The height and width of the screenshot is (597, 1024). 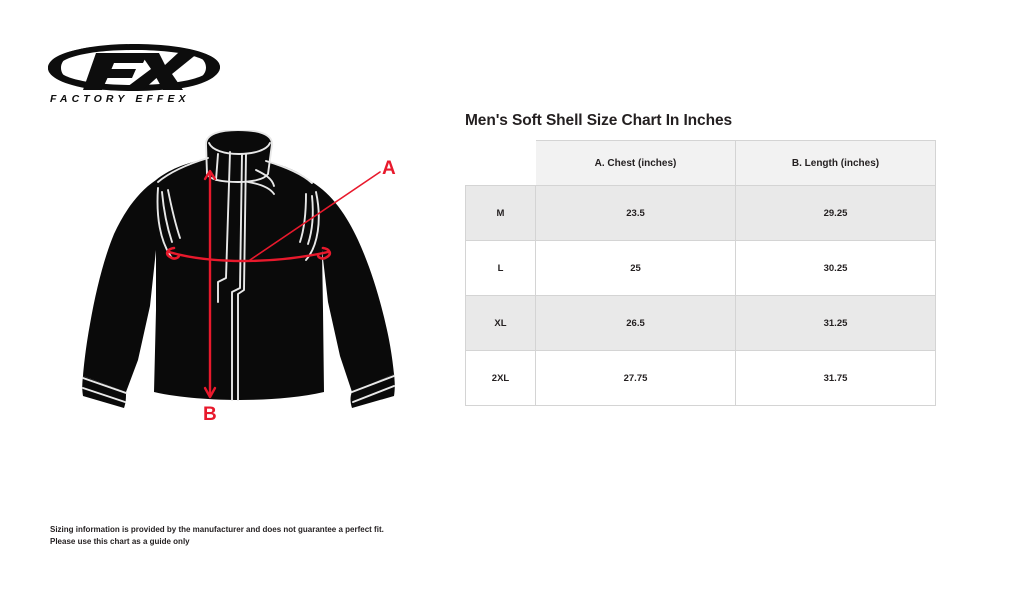 What do you see at coordinates (635, 323) in the screenshot?
I see `cell-chest: 26.5` at bounding box center [635, 323].